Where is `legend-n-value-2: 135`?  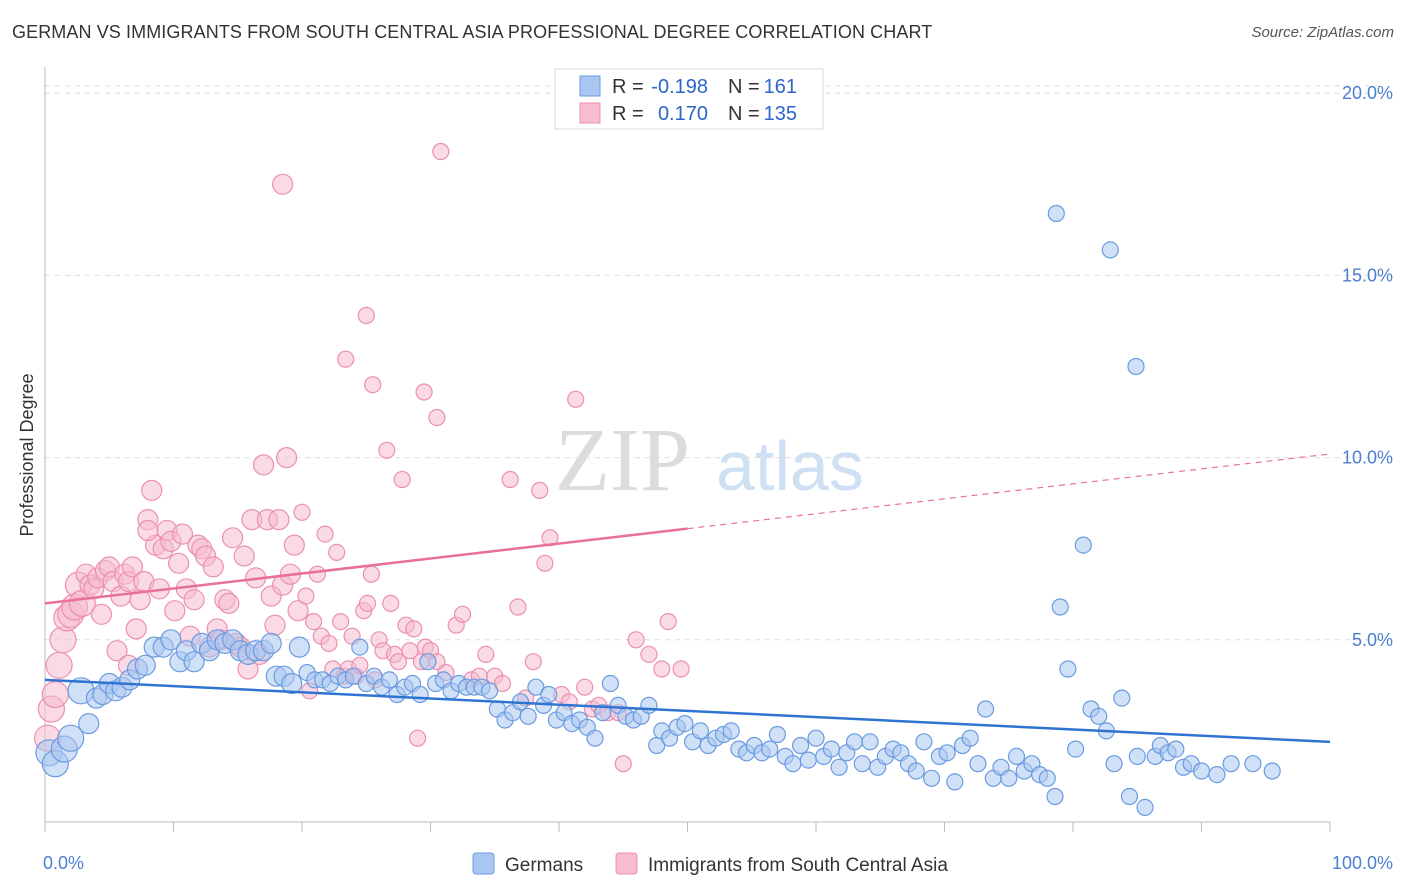
legend-n-value-2: 135 is located at coordinates (780, 114).